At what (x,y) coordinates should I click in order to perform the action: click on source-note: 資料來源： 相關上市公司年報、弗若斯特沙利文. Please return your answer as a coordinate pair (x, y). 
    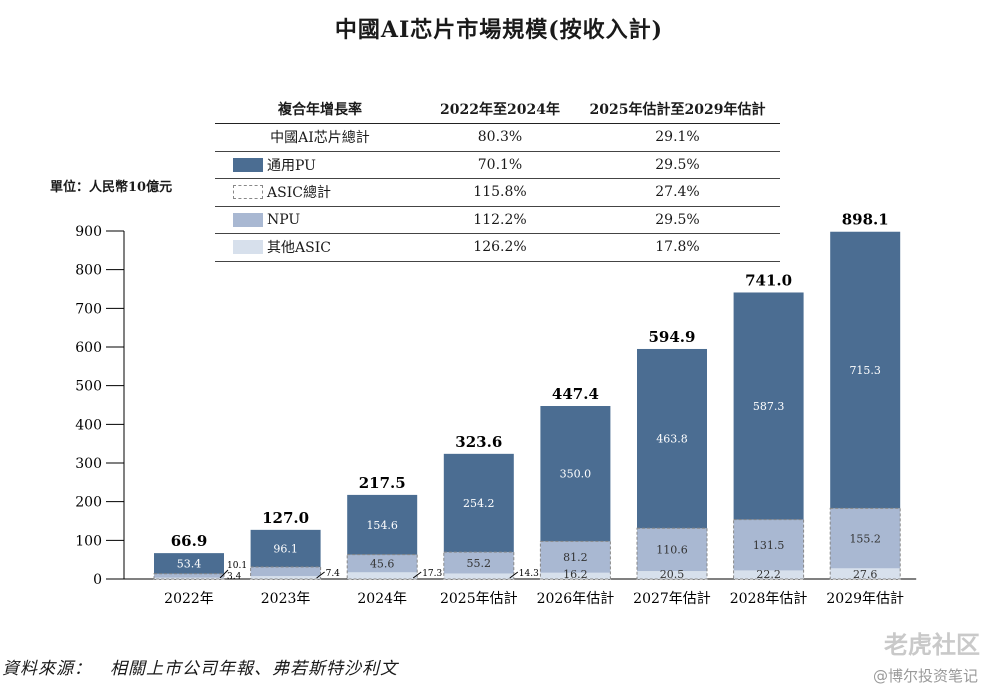
    Looking at the image, I should click on (200, 669).